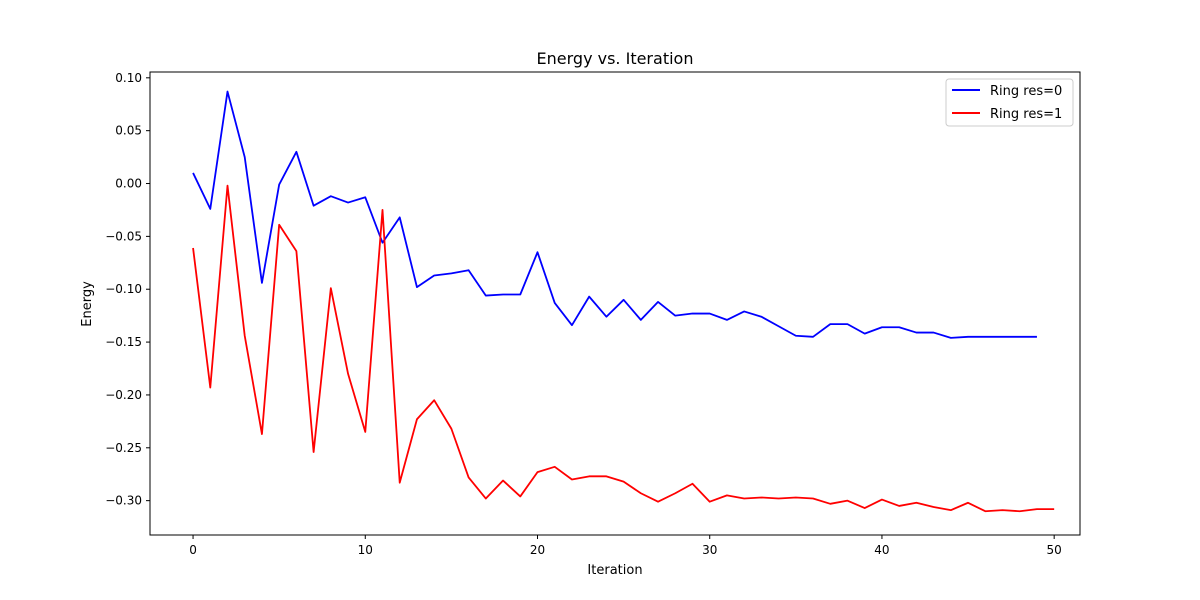 This screenshot has width=1200, height=600. Describe the element at coordinates (193, 550) in the screenshot. I see `x-tick-label: 0` at that location.